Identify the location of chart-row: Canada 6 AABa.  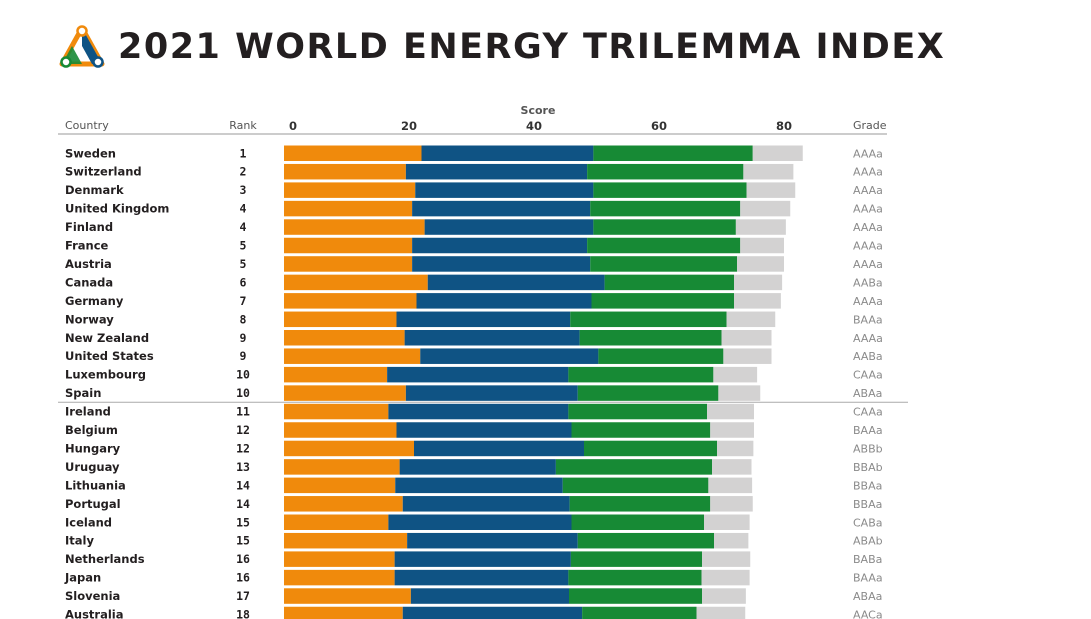
(474, 282).